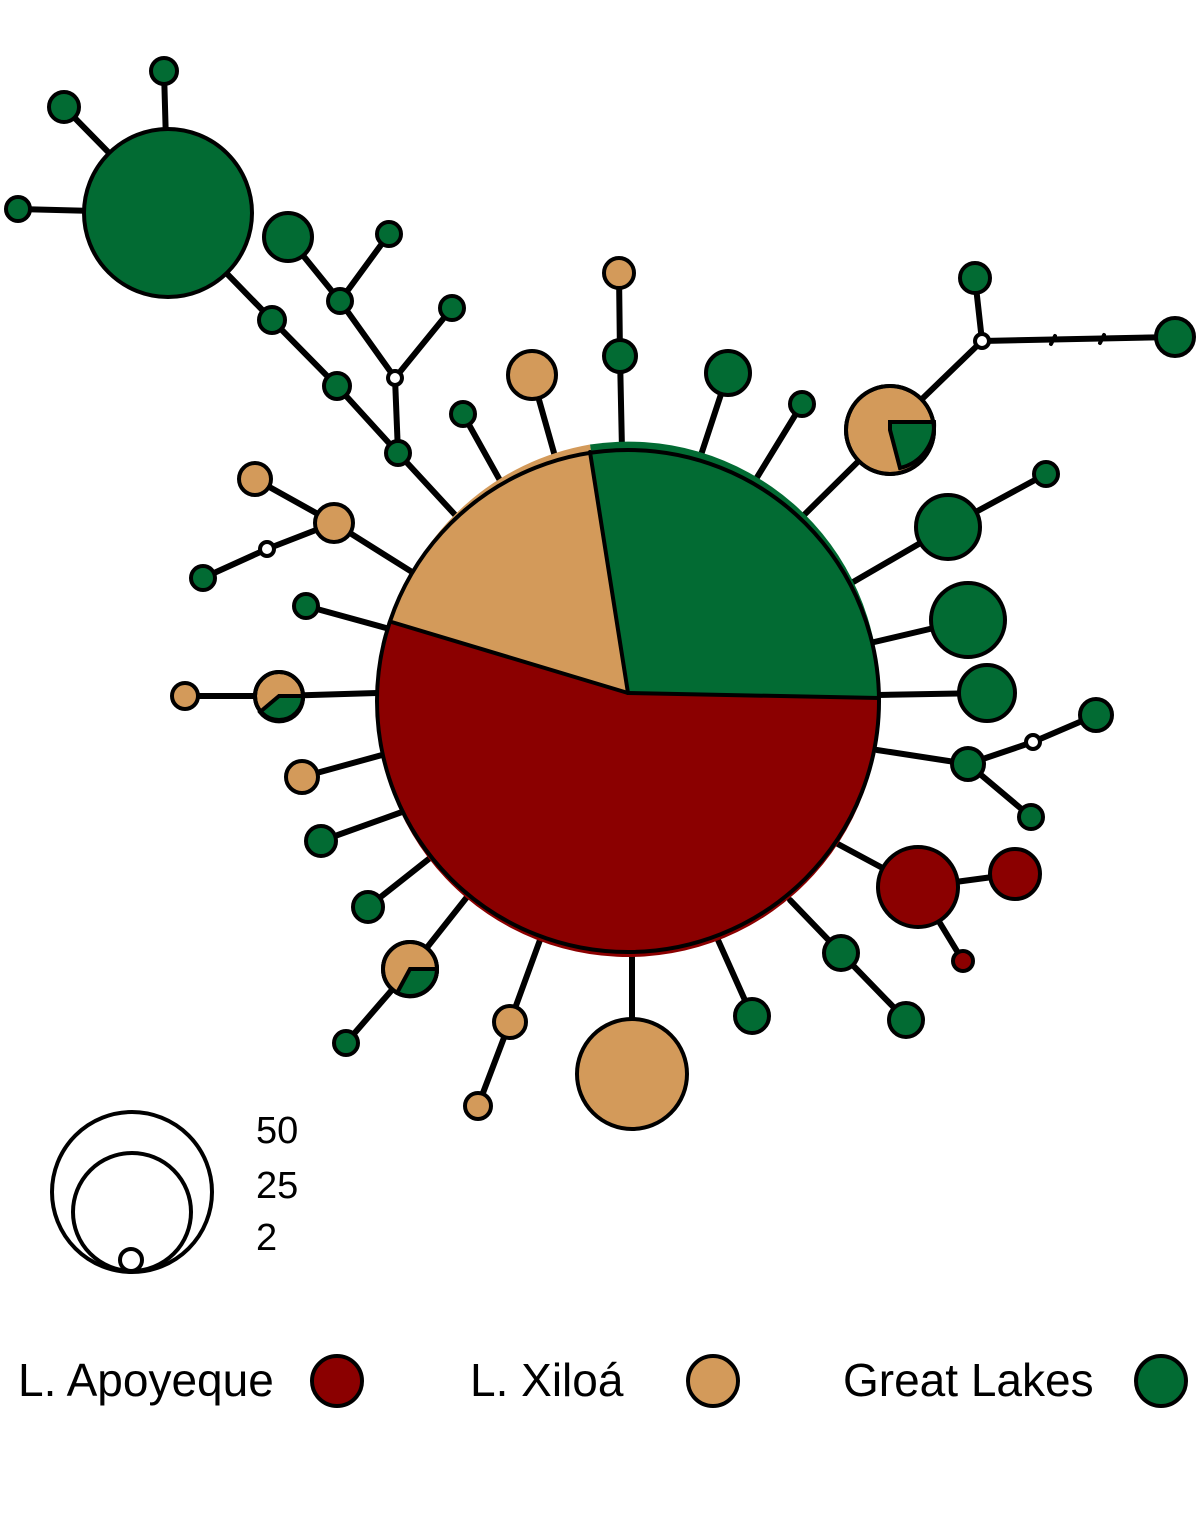 This screenshot has width=1200, height=1518. Describe the element at coordinates (628, 789) in the screenshot. I see `central-pie-slice-apoyeque` at that location.